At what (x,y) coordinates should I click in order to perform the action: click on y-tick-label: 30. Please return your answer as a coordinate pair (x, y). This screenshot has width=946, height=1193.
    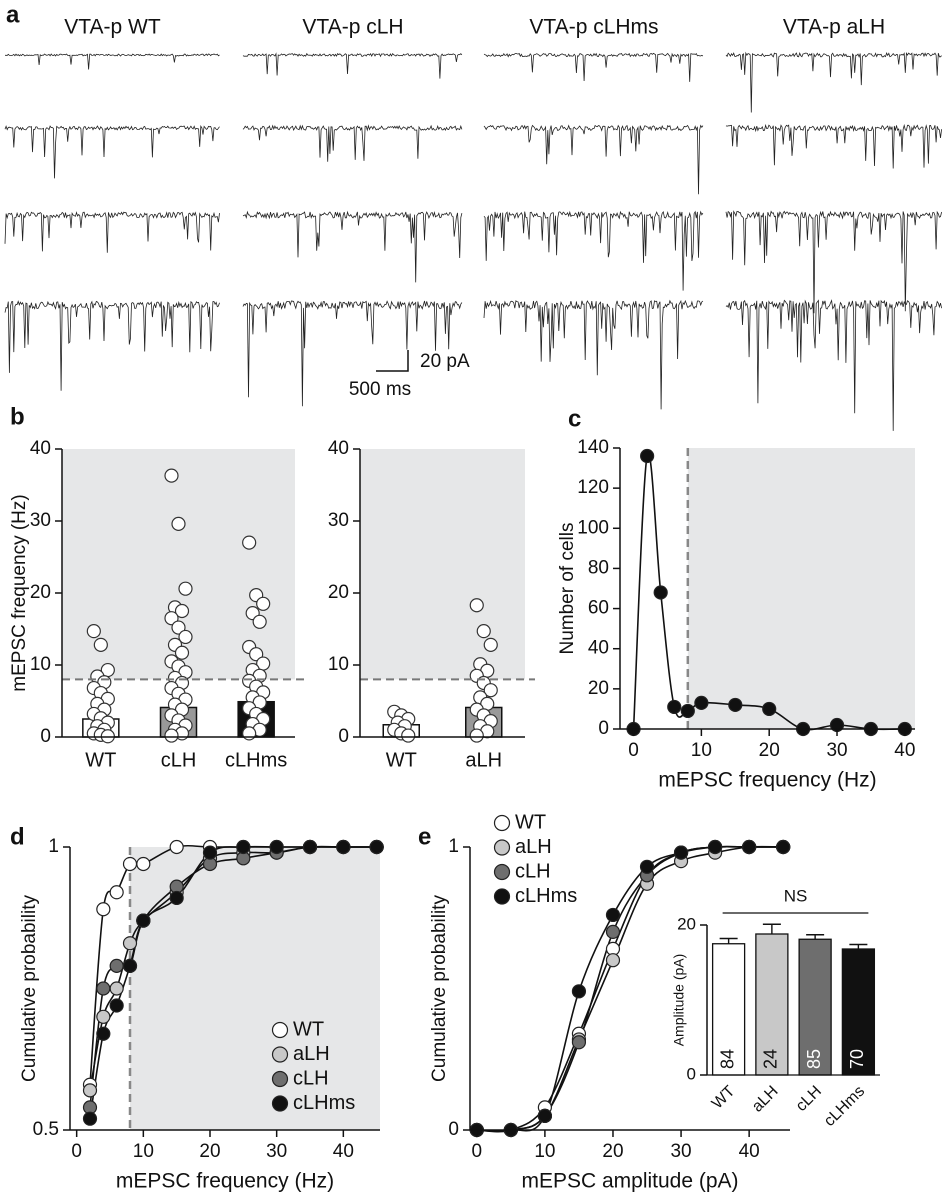
    Looking at the image, I should click on (40, 520).